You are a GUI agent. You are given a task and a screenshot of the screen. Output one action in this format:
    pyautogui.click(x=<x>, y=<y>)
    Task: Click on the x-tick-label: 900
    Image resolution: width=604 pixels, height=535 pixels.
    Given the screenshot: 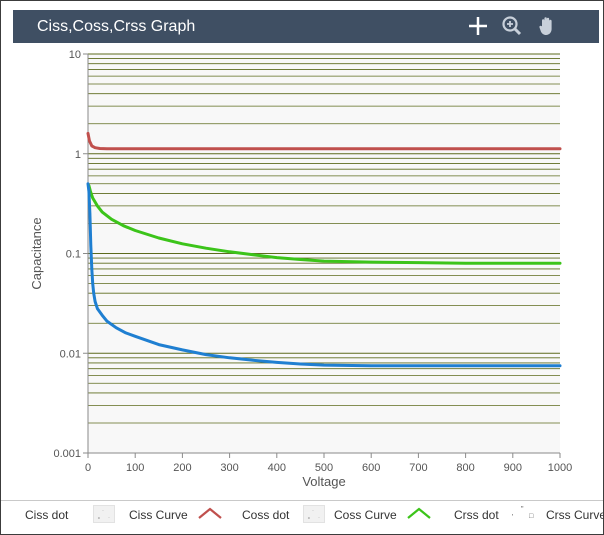 What is the action you would take?
    pyautogui.click(x=513, y=468)
    